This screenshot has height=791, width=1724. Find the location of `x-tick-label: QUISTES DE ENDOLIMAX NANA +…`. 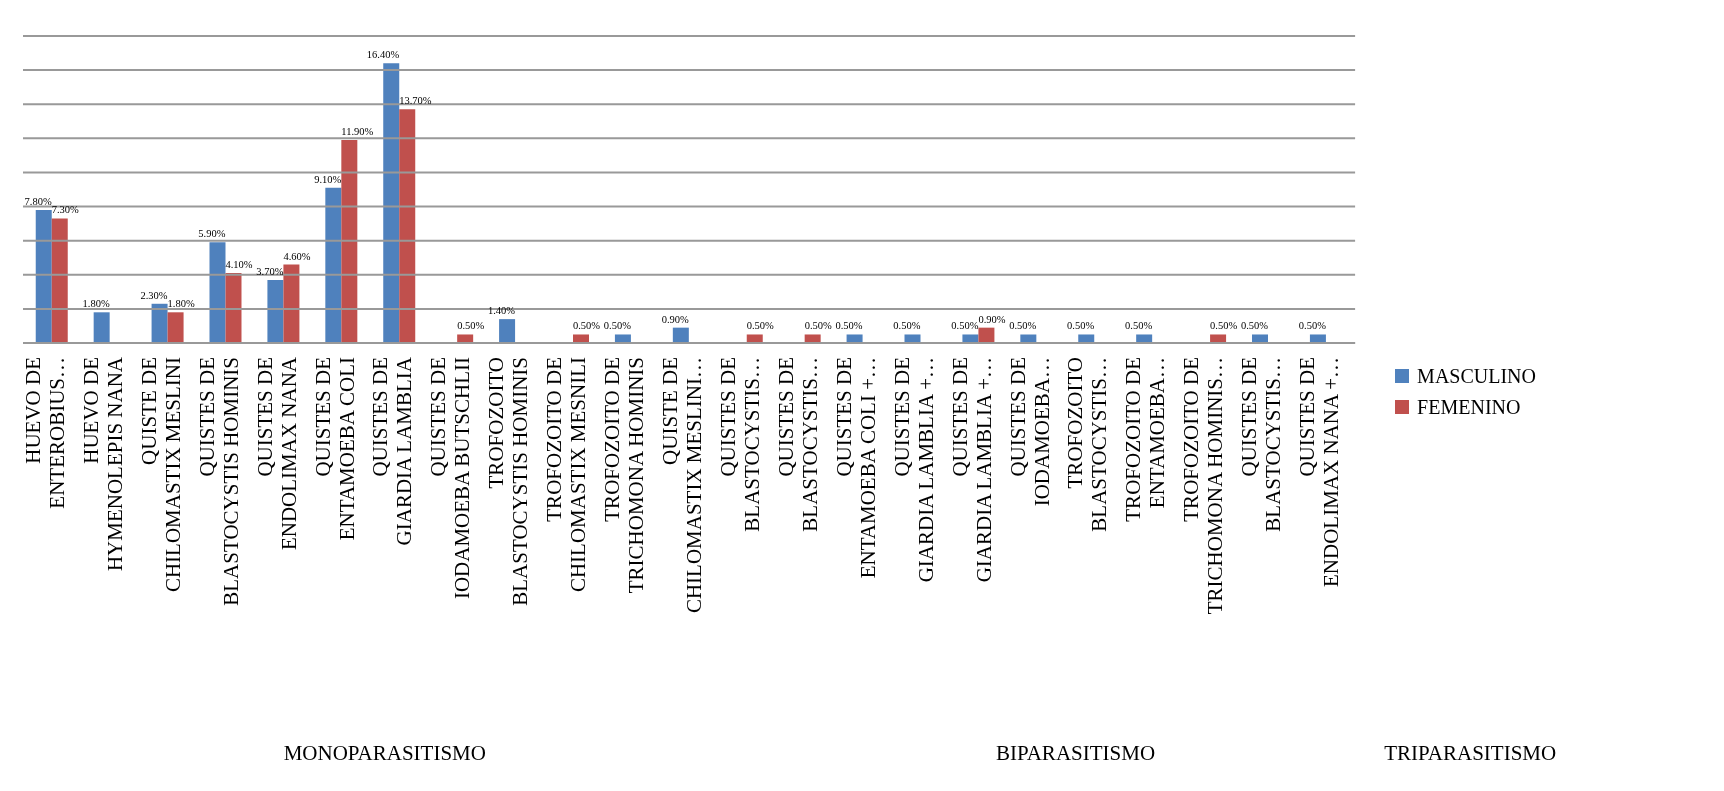

x-tick-label: QUISTES DE ENDOLIMAX NANA +… is located at coordinates (1319, 472).